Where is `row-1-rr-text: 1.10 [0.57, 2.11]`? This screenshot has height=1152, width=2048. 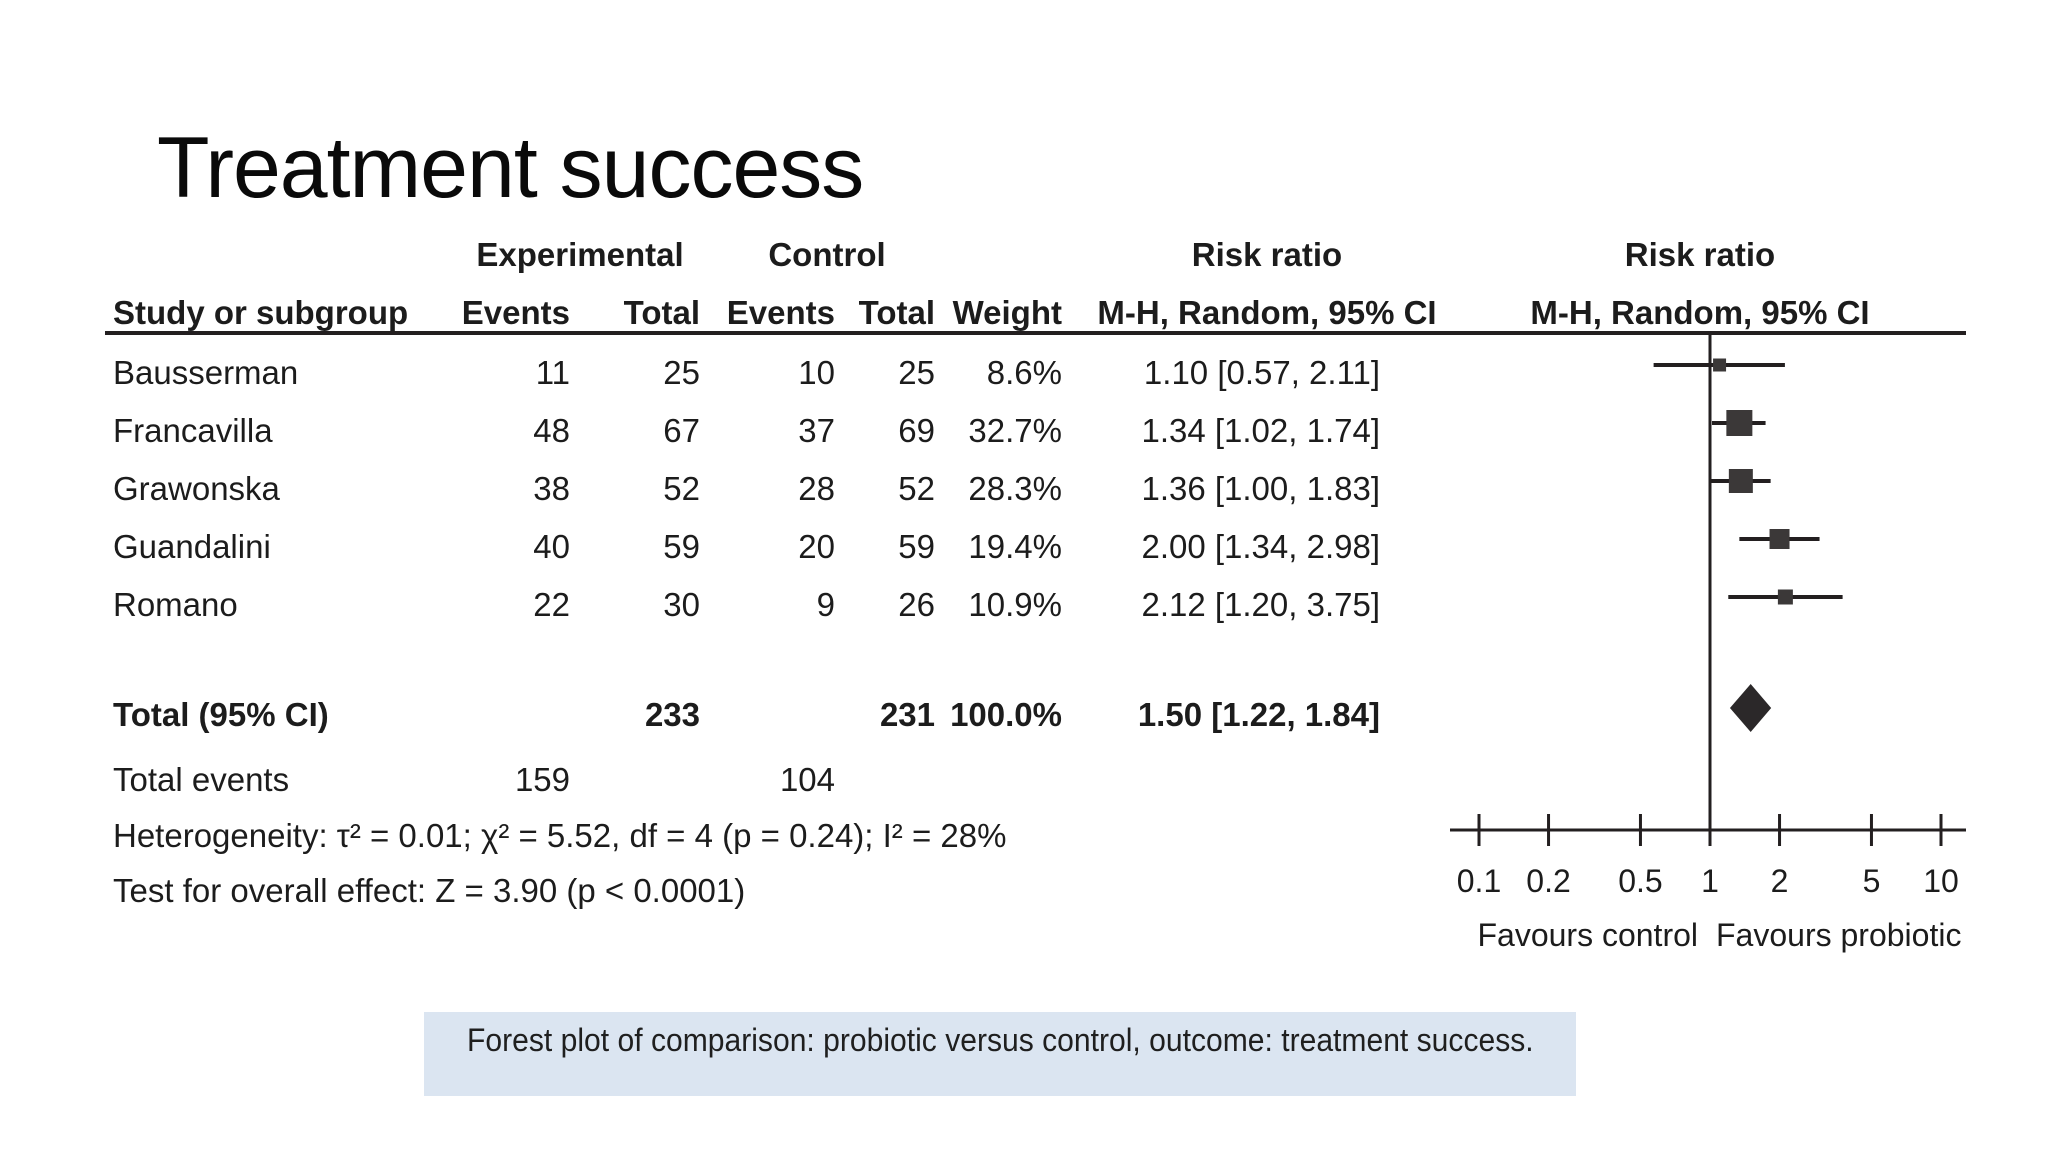 row-1-rr-text: 1.10 [0.57, 2.11] is located at coordinates (1261, 372).